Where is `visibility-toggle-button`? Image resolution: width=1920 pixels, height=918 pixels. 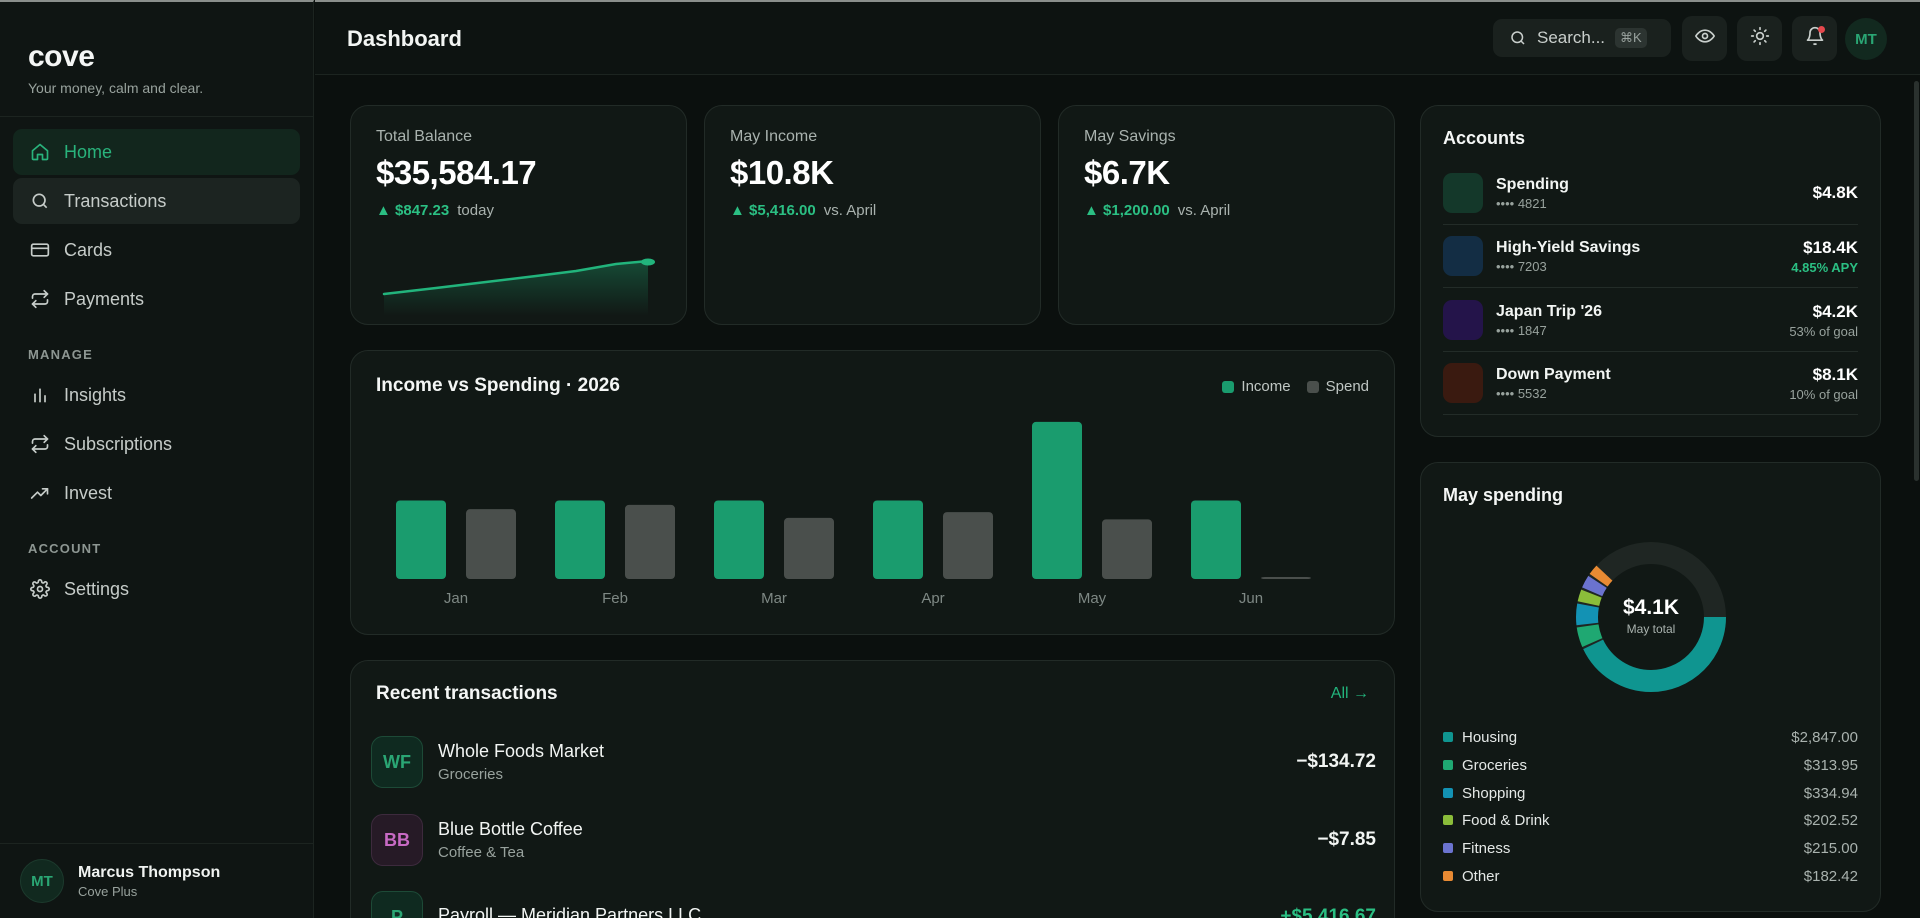
visibility-toggle-button is located at coordinates (1704, 38).